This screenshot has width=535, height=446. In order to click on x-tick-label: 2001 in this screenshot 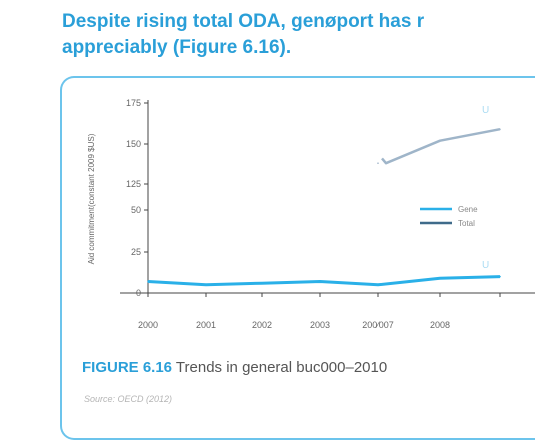, I will do `click(206, 325)`.